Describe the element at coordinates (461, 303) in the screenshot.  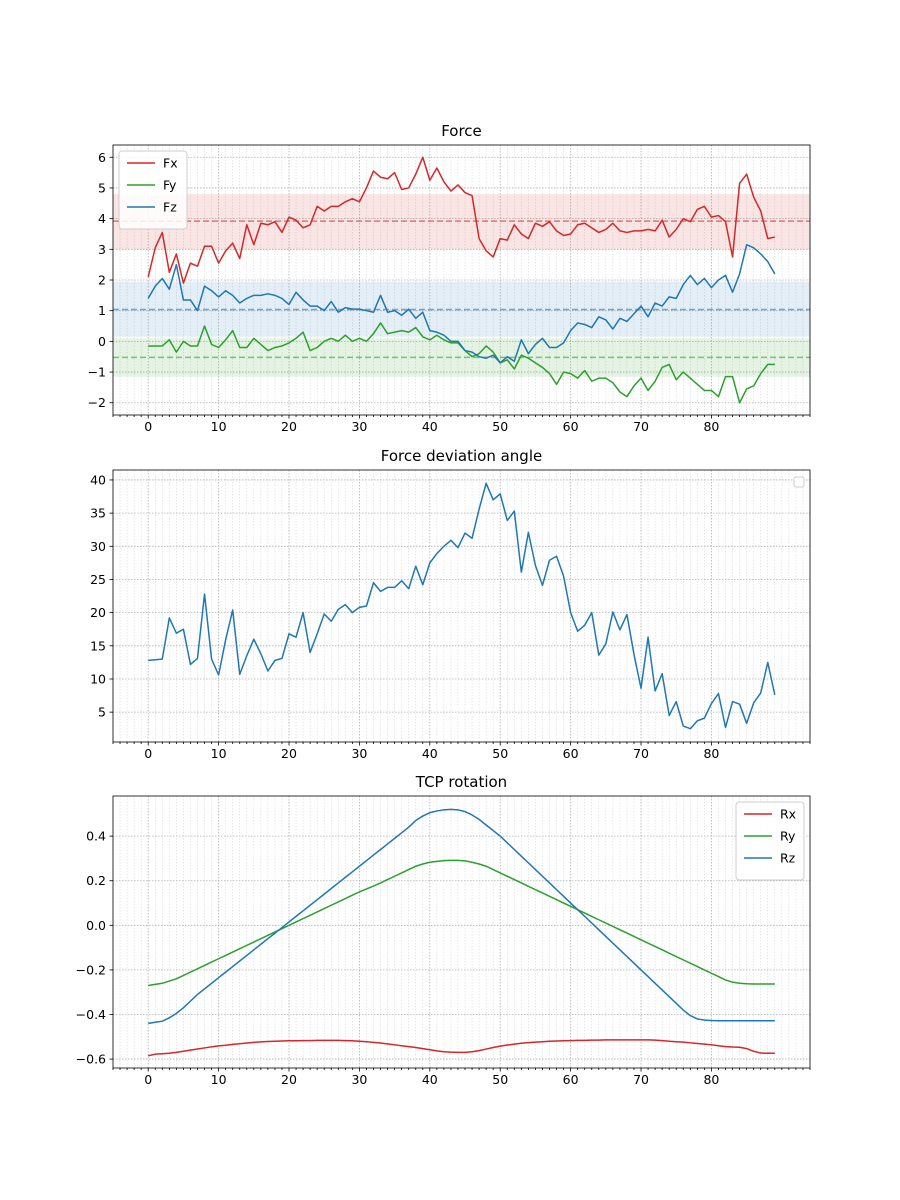
I see `series-line-fz` at that location.